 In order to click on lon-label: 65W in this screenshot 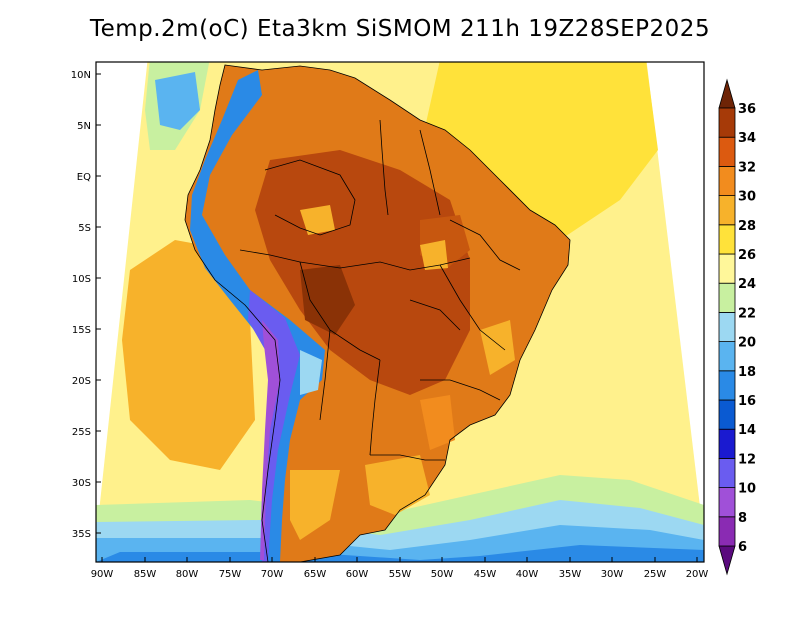, I will do `click(315, 574)`.